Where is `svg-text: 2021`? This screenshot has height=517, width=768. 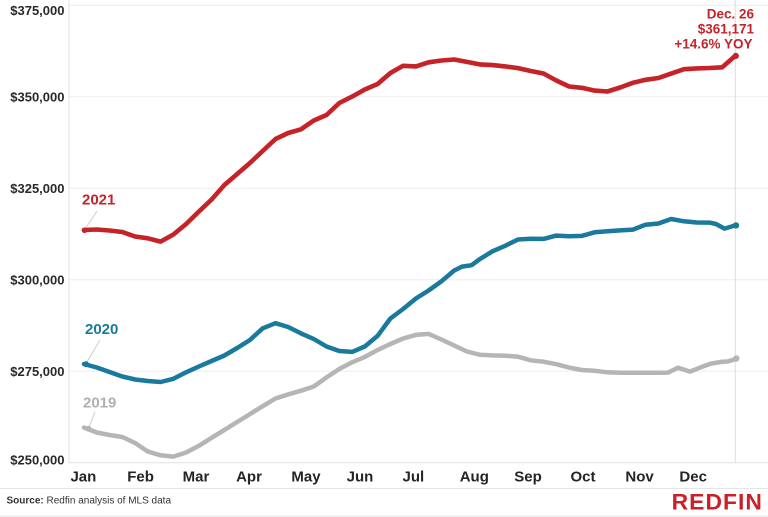 svg-text: 2021 is located at coordinates (98, 200).